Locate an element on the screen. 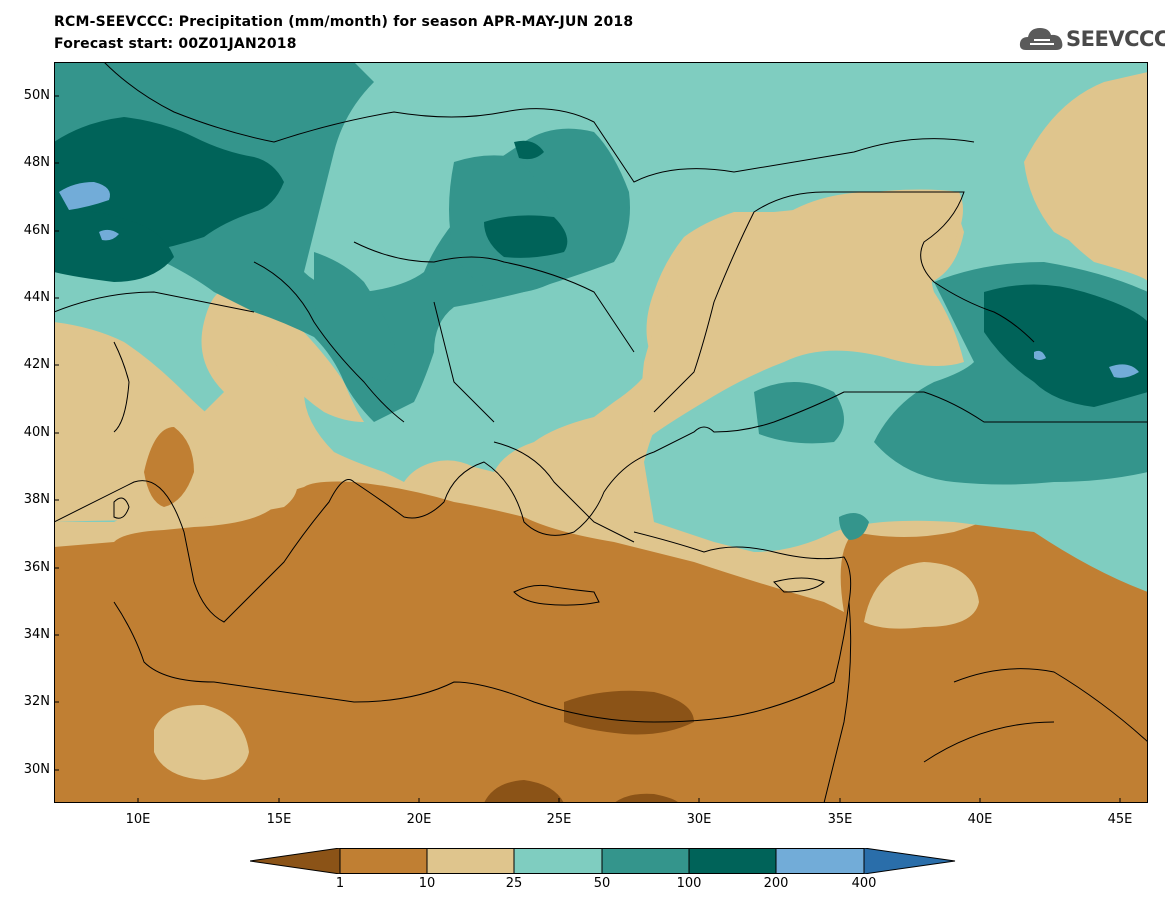  lon-label-20e: 20E is located at coordinates (419, 819).